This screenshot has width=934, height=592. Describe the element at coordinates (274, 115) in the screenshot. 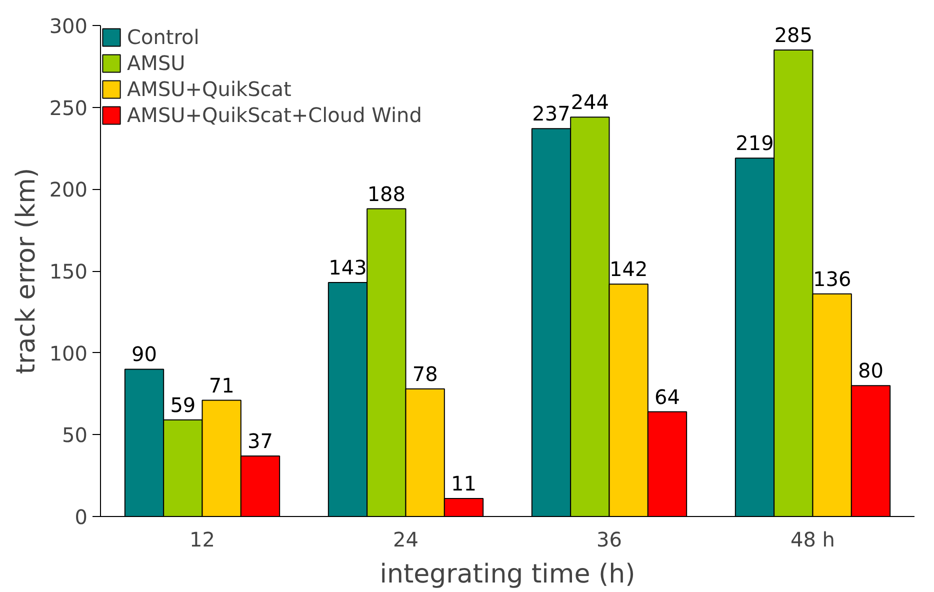

I see `legend-label: AMSU+QuikScat+Cloud Wind` at that location.